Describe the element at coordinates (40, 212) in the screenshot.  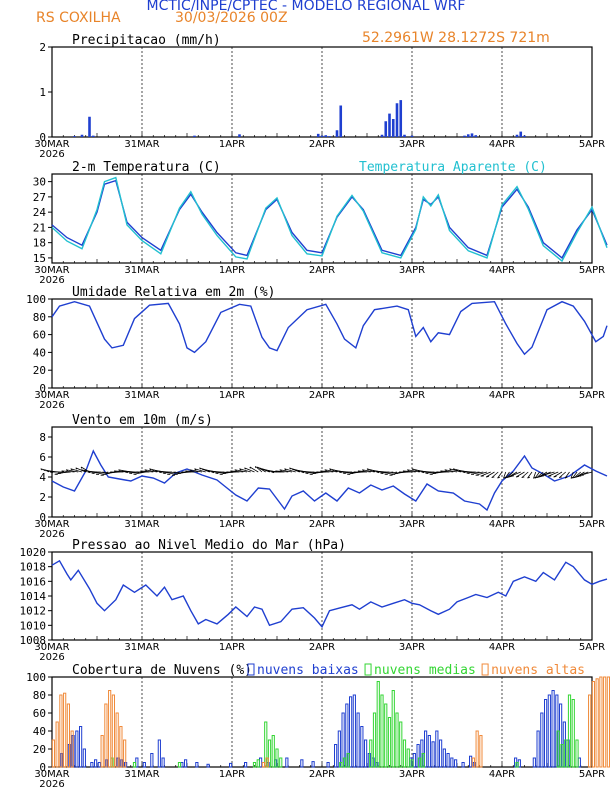
I see `panel2-y-tick-label: 24` at that location.